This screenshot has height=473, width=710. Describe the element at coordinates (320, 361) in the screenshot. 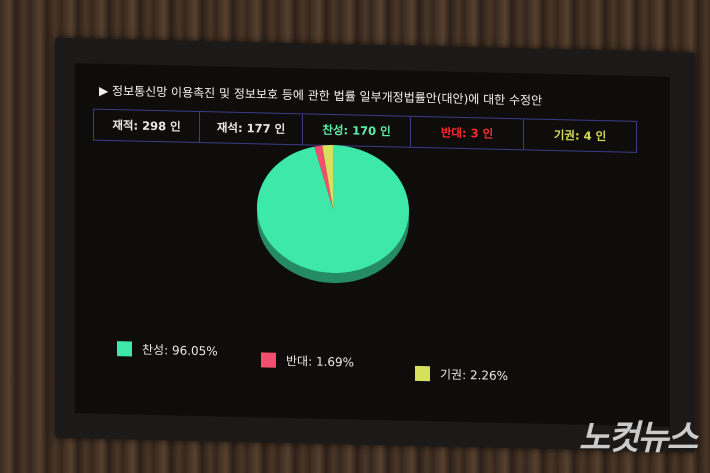

I see `legend-label: 반대: 1.69%` at that location.